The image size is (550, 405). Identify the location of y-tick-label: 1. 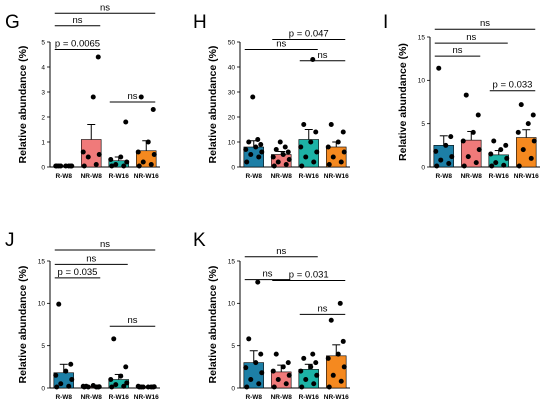
(43, 142).